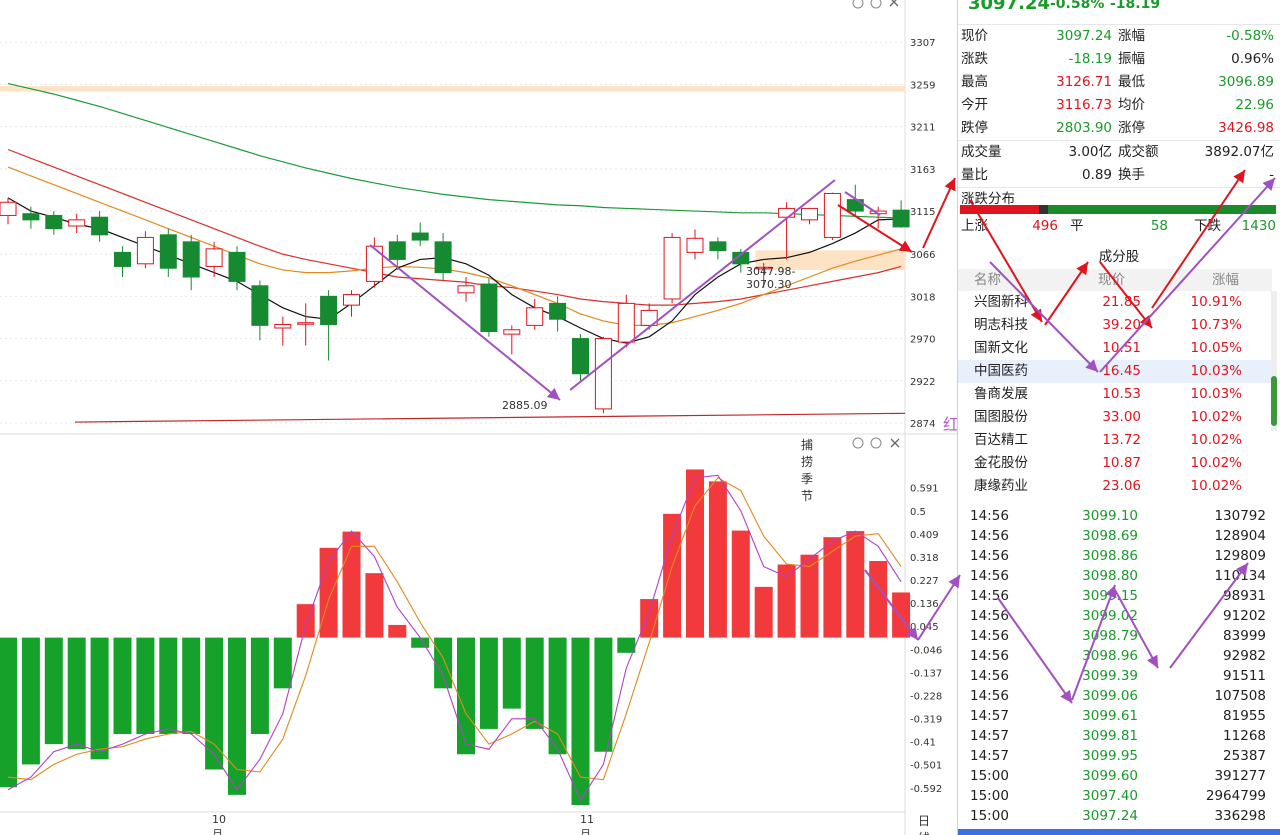  What do you see at coordinates (1216, 371) in the screenshot?
I see `component-pct: 10.03%` at bounding box center [1216, 371].